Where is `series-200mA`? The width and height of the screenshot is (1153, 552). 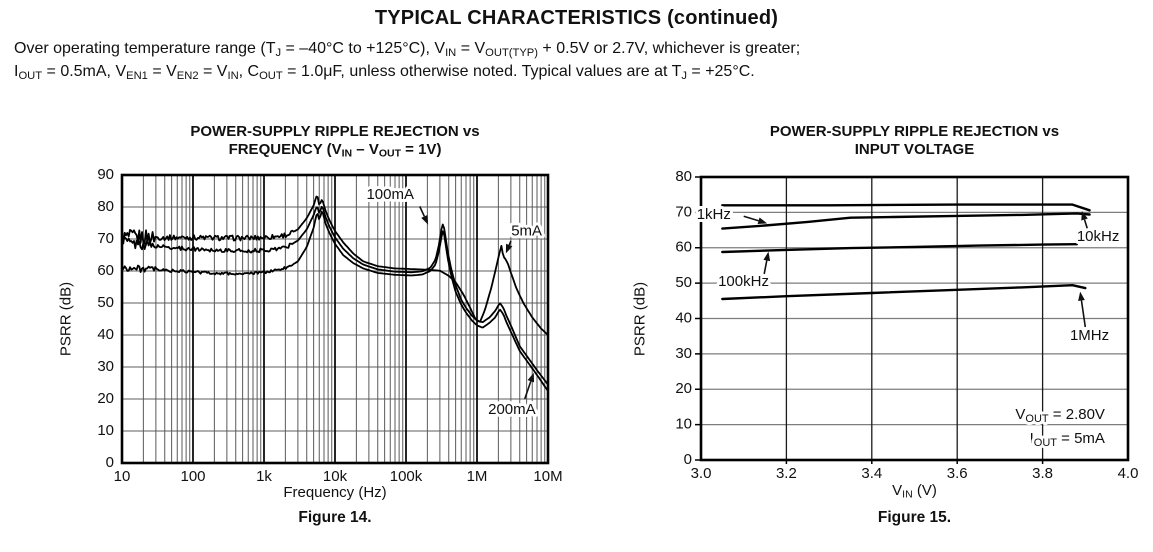 series-200mA is located at coordinates (335, 301).